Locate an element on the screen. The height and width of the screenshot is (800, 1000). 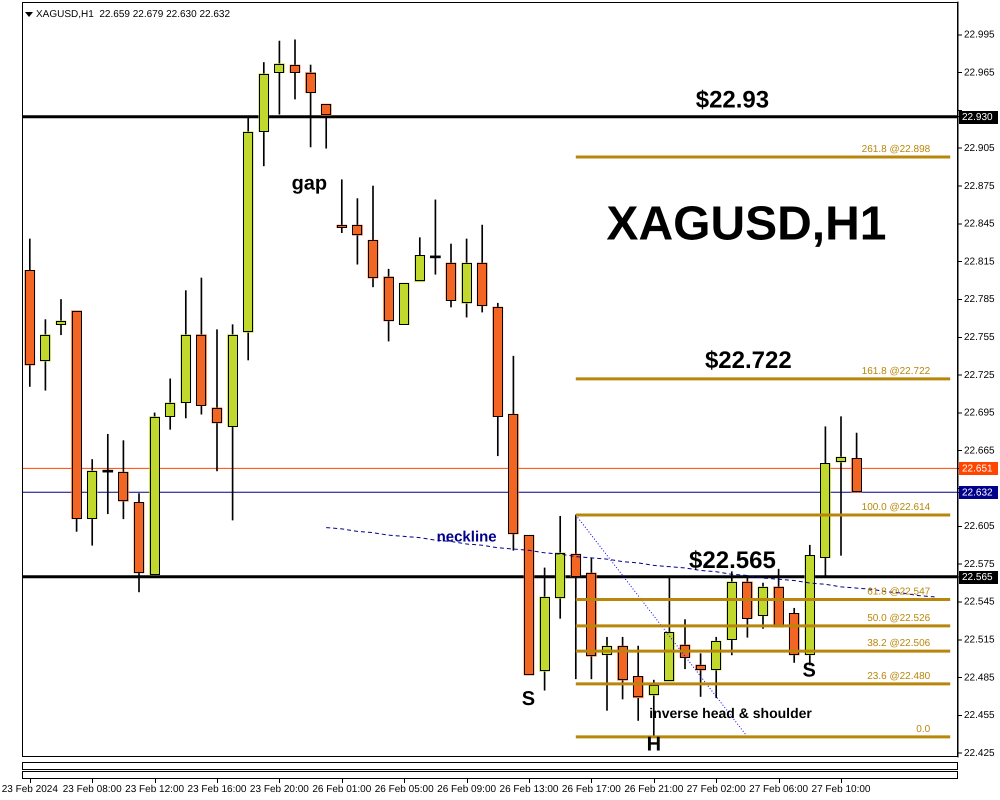
x-tick-label: 27 Feb 06:00 is located at coordinates (779, 789).